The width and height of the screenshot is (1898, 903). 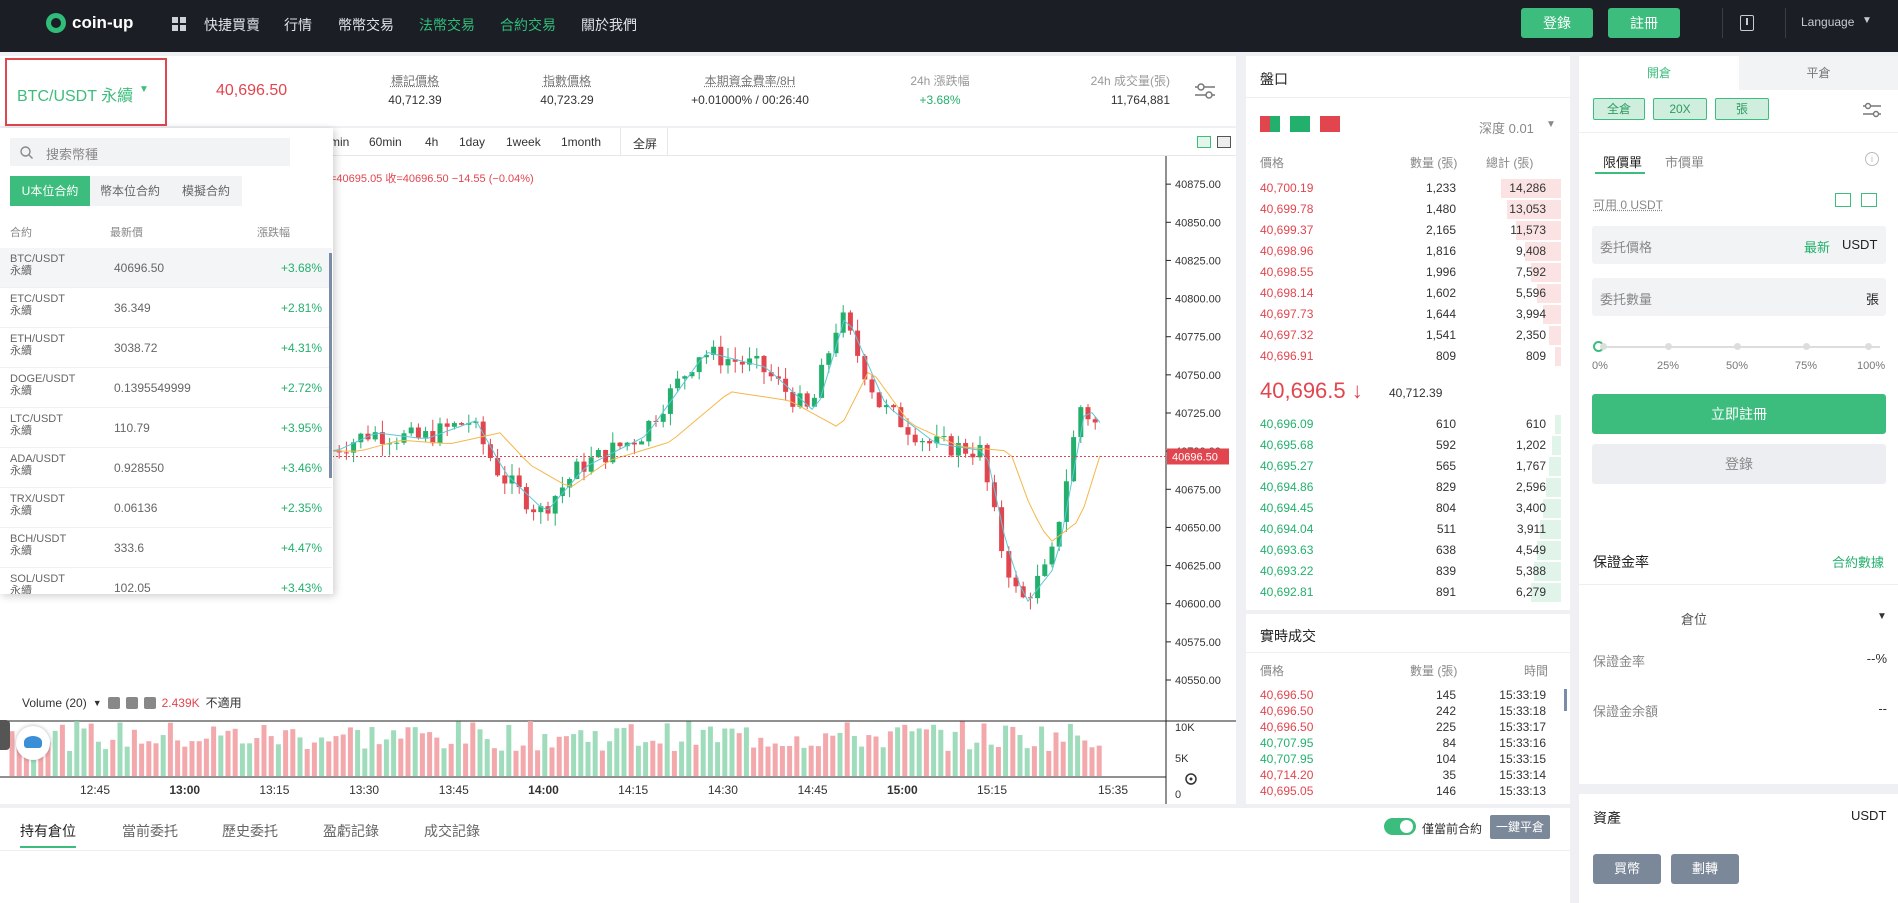 What do you see at coordinates (1406, 550) in the screenshot?
I see `bid-row: 40,693.63 638 4,549` at bounding box center [1406, 550].